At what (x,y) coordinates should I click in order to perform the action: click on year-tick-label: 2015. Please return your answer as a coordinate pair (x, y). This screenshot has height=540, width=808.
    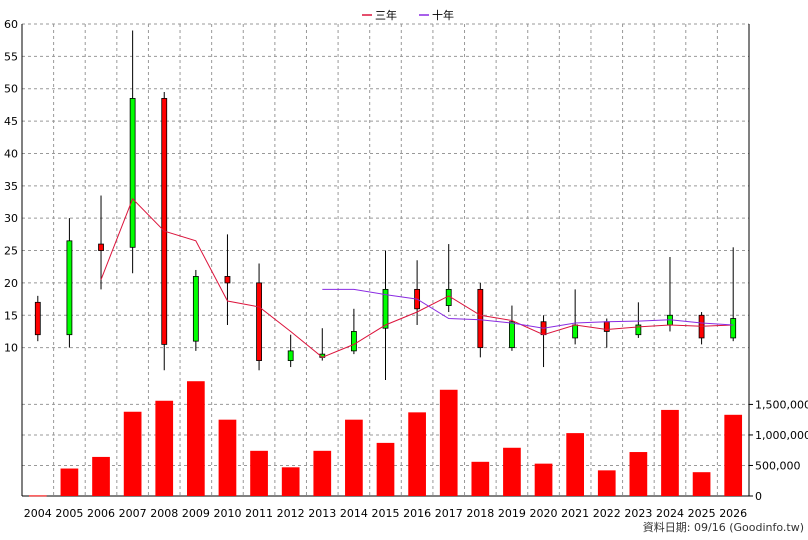
    Looking at the image, I should click on (386, 513).